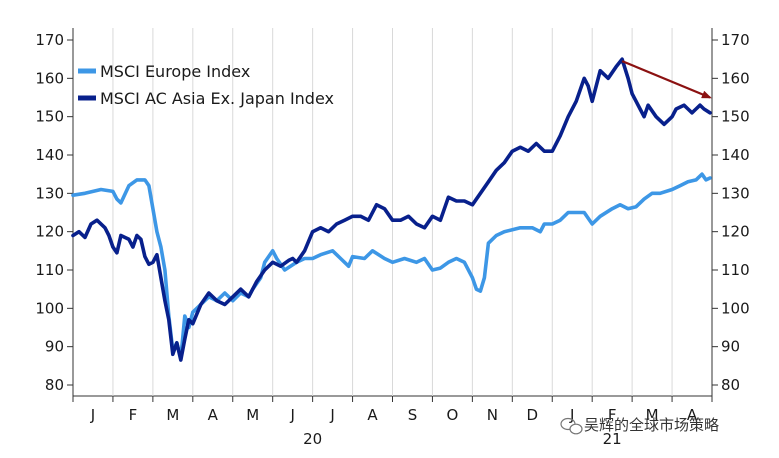 Image resolution: width=779 pixels, height=458 pixels. Describe the element at coordinates (735, 155) in the screenshot. I see `y-tick-label-right: 140` at that location.